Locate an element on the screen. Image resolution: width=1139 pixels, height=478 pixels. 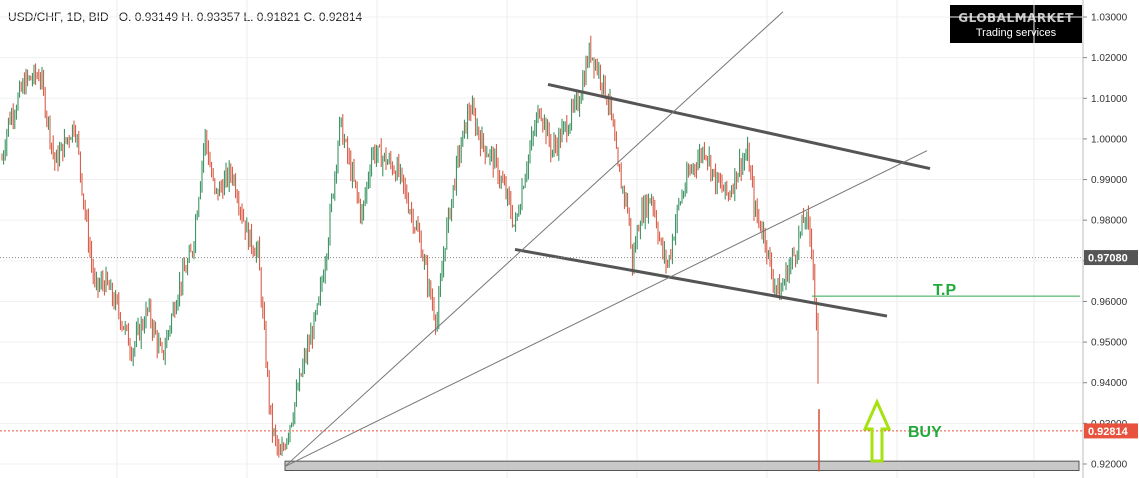
y-tick-label: 0.94000 is located at coordinates (1109, 383).